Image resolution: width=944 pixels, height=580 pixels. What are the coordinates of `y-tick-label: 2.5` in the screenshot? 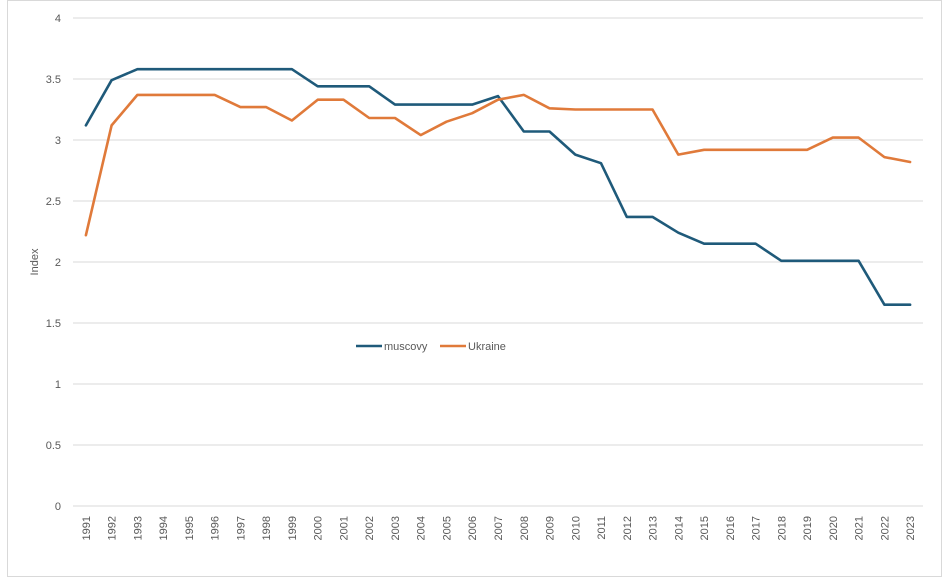 It's located at (53, 202).